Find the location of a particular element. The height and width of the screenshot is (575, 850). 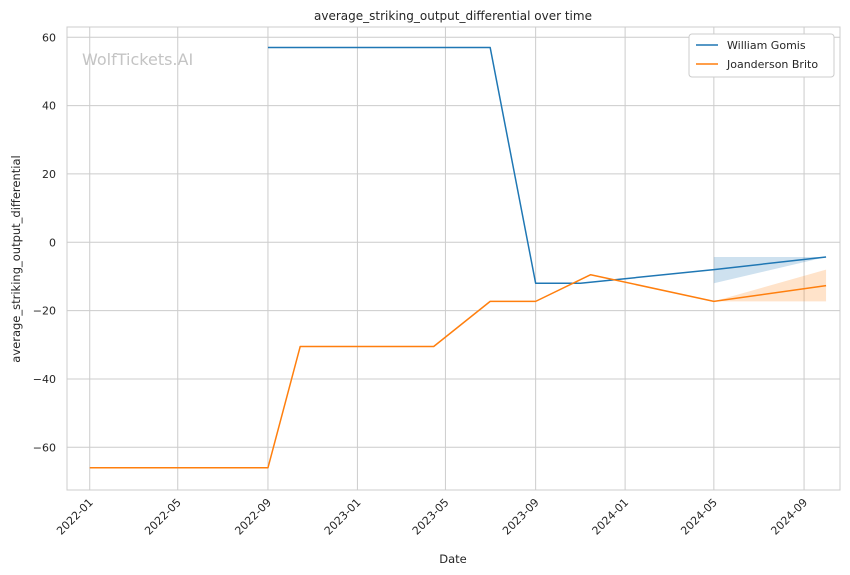

confidence-bands is located at coordinates (770, 279).